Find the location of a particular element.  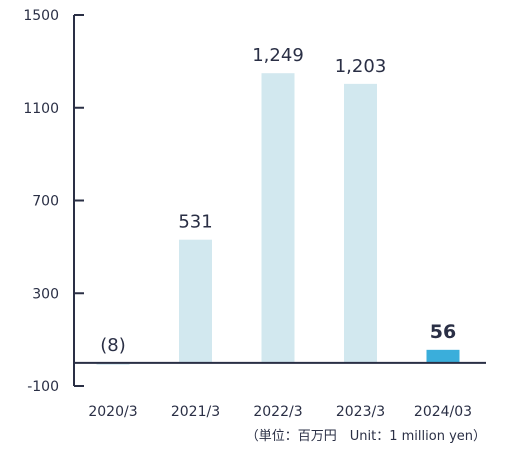

y-tick-label: 1100 is located at coordinates (41, 109).